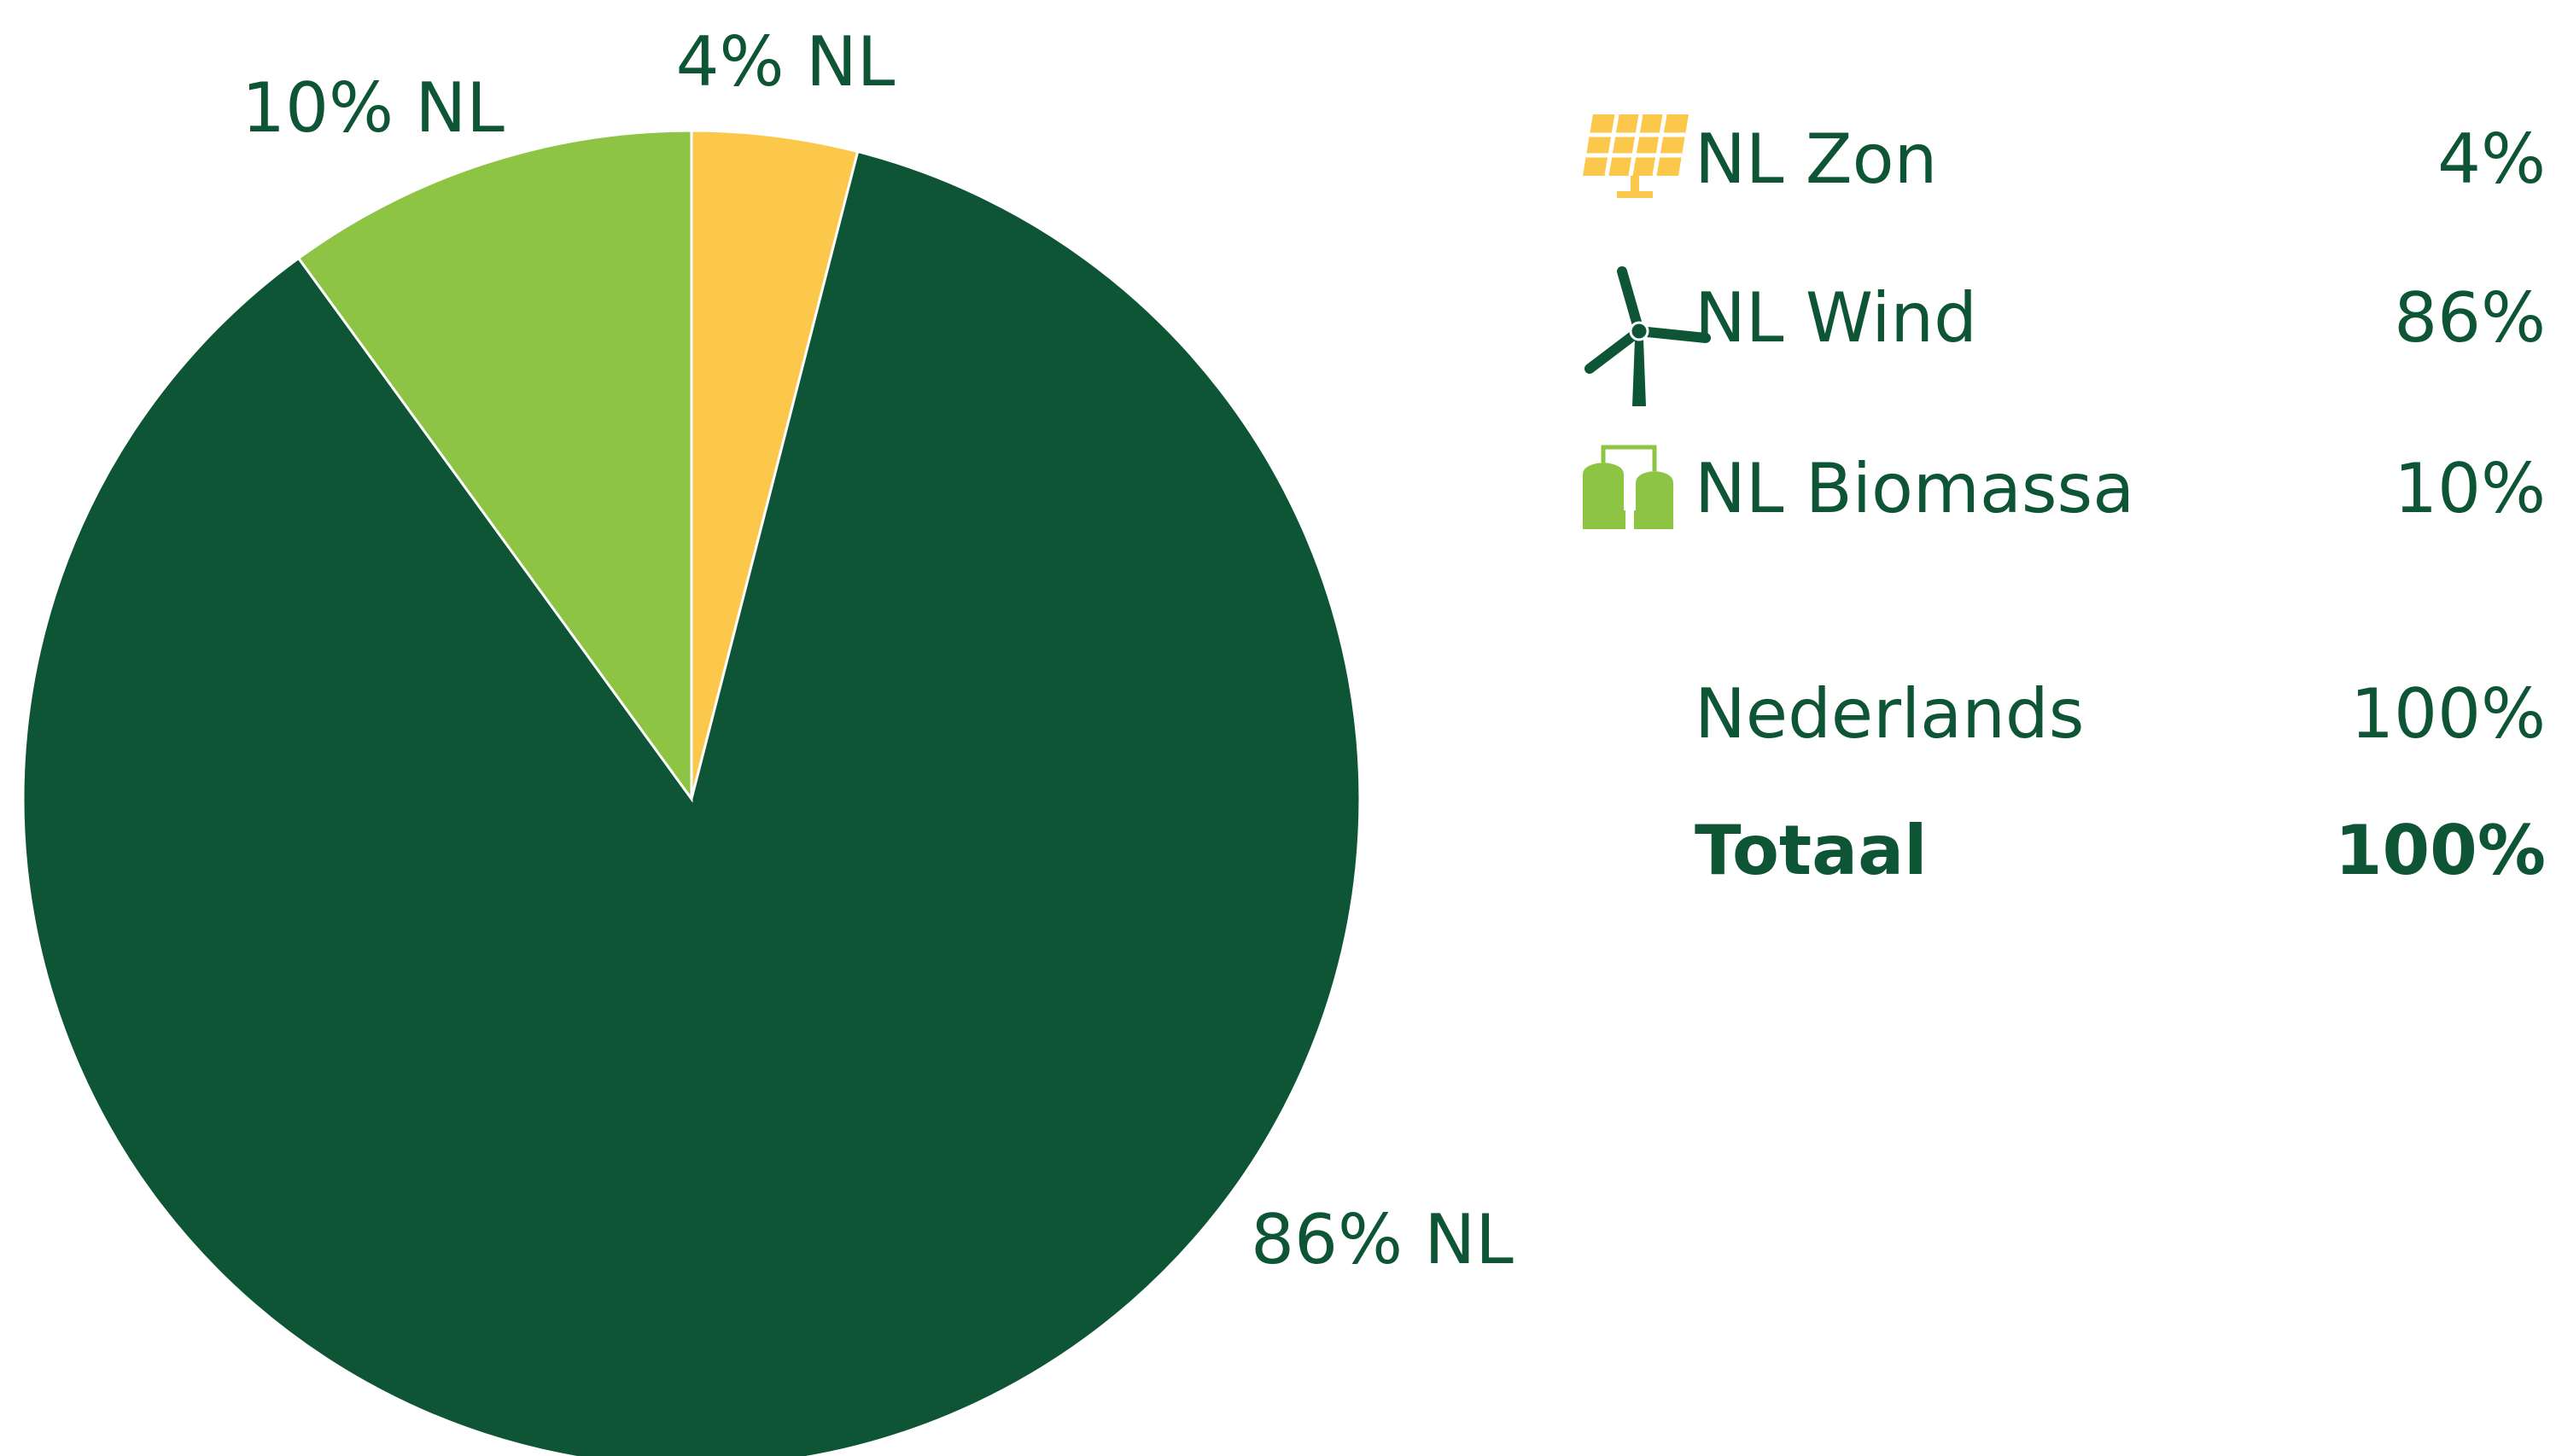  What do you see at coordinates (1629, 516) in the screenshot?
I see `biomass-icon-door` at bounding box center [1629, 516].